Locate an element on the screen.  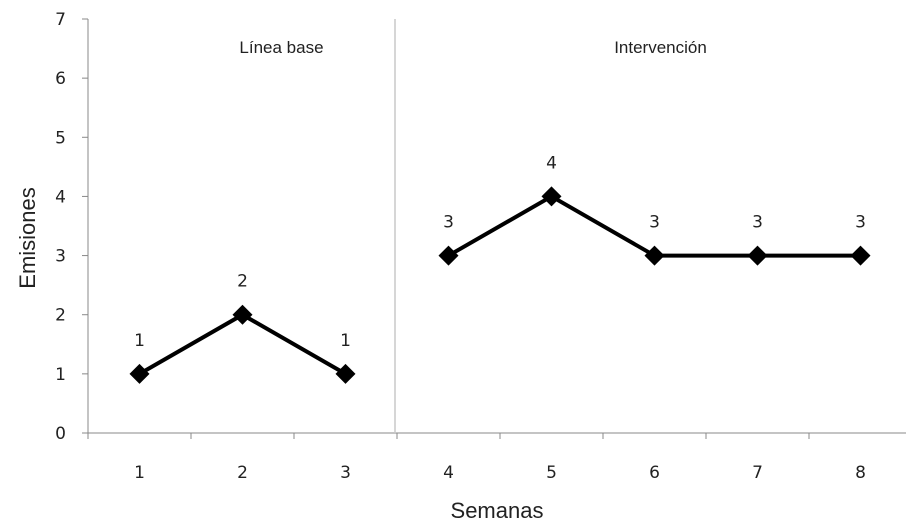
x-tick-label: 8 is located at coordinates (860, 473).